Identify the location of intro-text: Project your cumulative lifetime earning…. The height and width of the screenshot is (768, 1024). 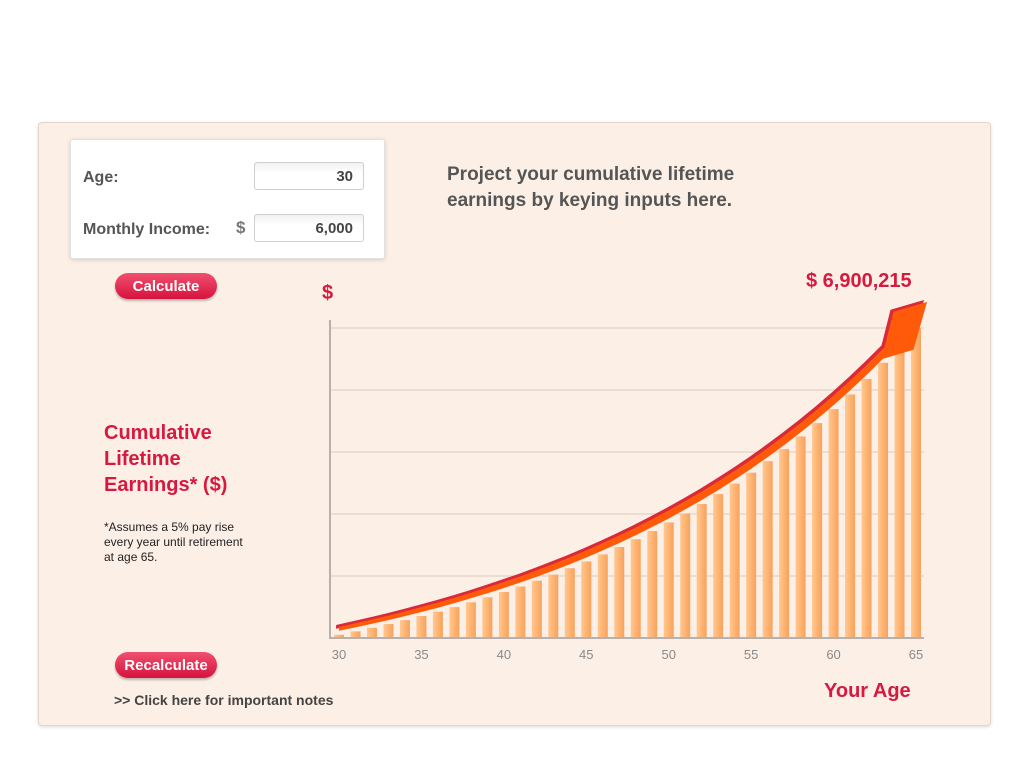
(591, 187).